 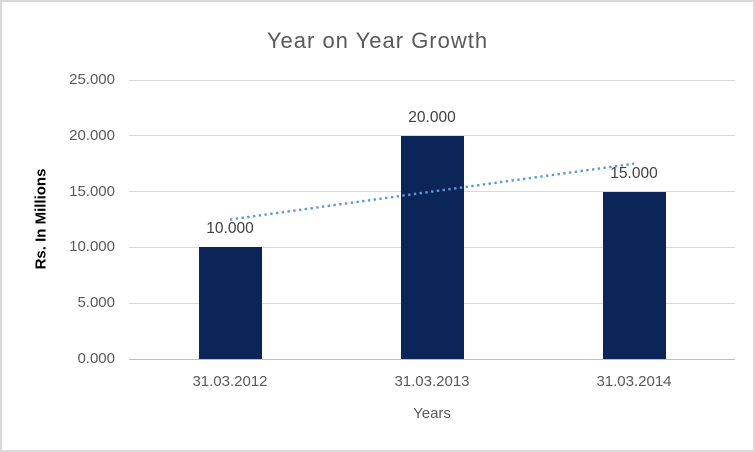 I want to click on y-tick-label: 5.000, so click(x=96, y=303).